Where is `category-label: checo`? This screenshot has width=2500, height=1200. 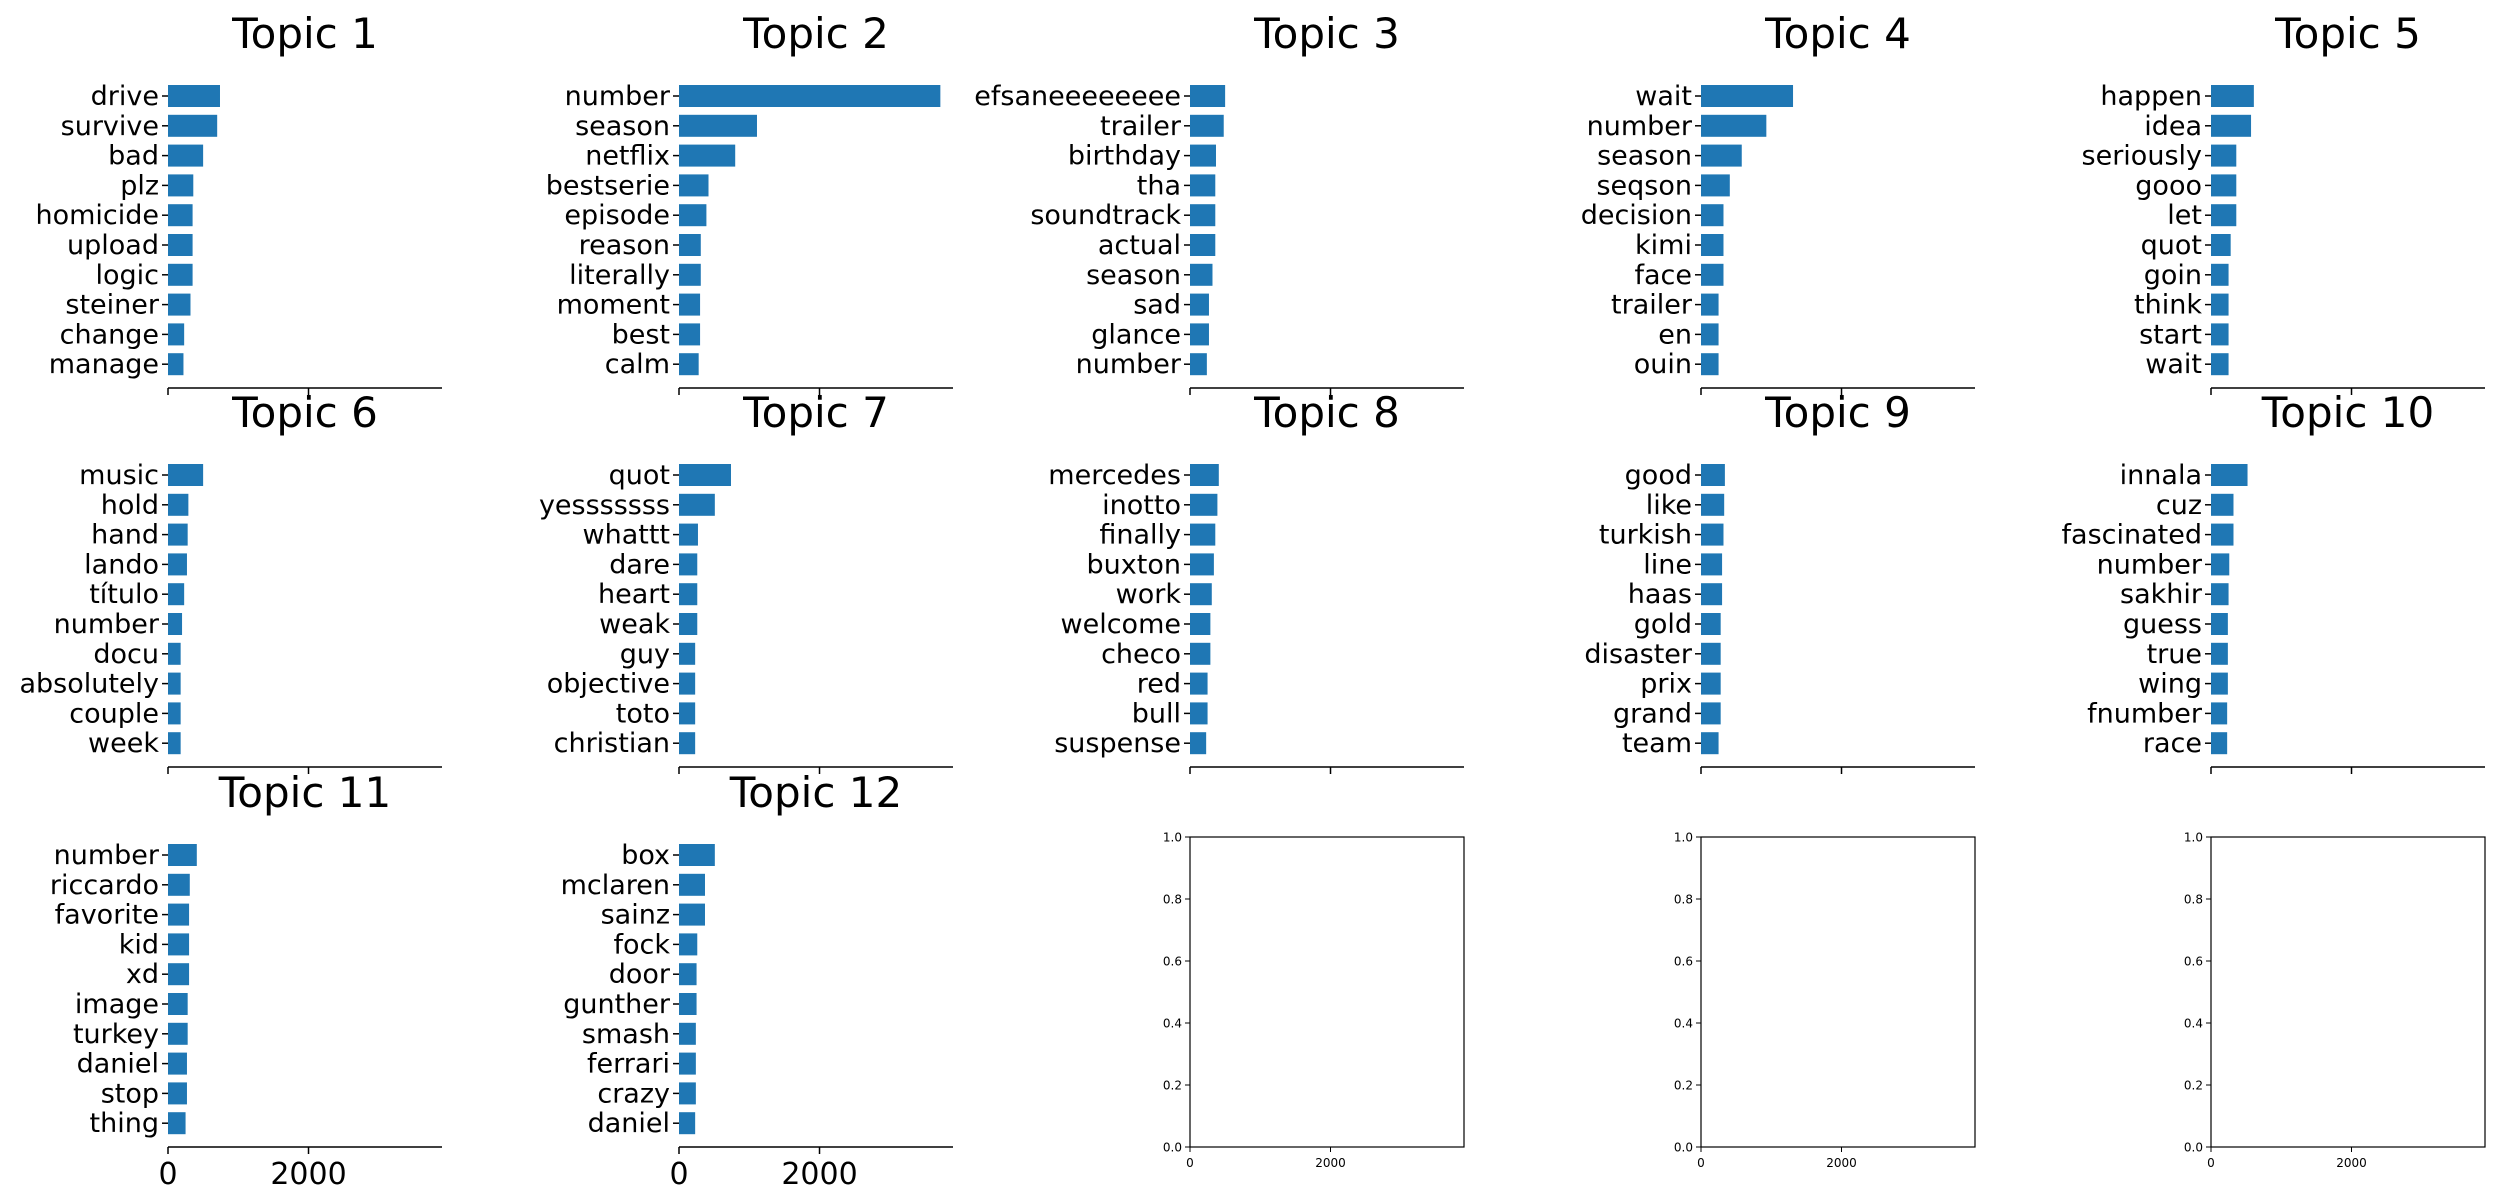 category-label: checo is located at coordinates (1141, 654).